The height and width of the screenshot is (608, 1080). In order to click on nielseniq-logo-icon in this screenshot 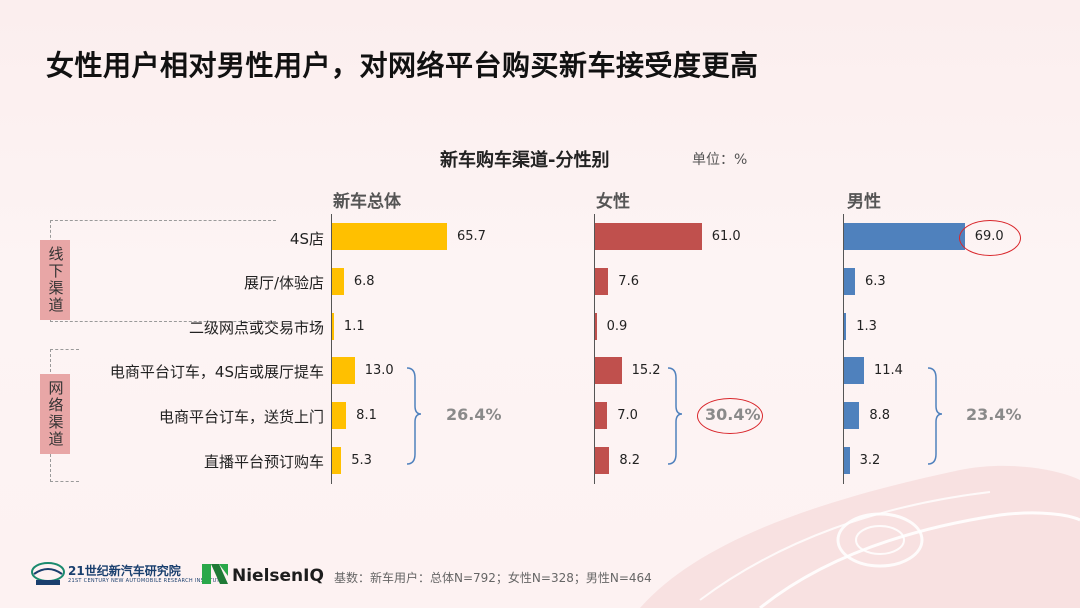, I will do `click(215, 574)`.